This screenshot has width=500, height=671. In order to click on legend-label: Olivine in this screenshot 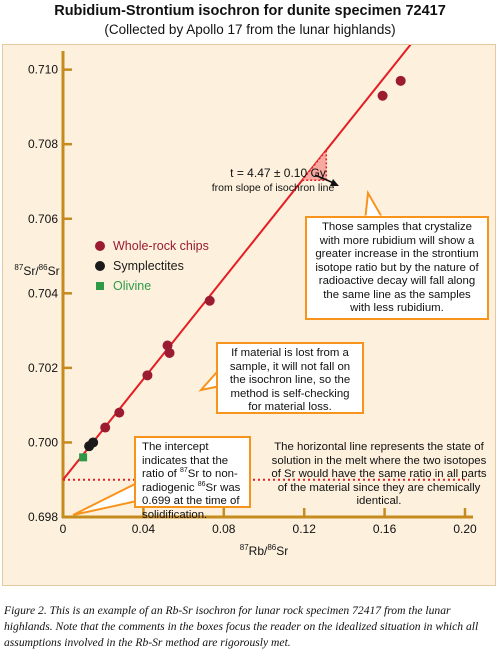, I will do `click(132, 286)`.